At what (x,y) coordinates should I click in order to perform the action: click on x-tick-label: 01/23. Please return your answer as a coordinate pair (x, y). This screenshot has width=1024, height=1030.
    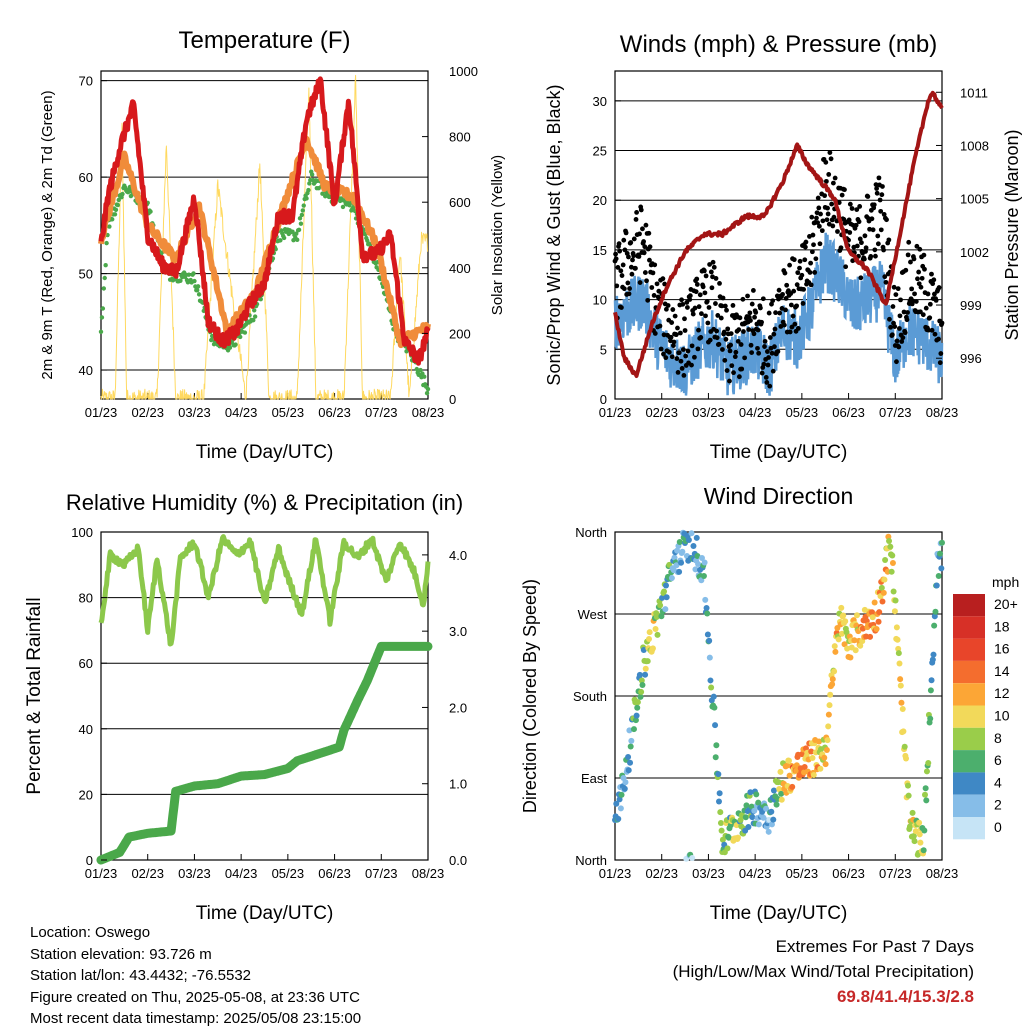
    Looking at the image, I should click on (615, 412).